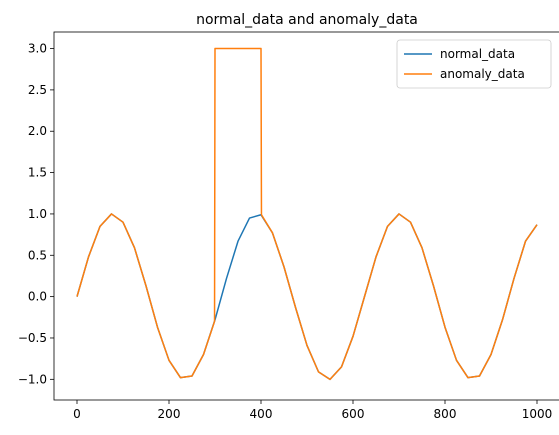 This screenshot has height=435, width=559. I want to click on legend-label: anomaly_data, so click(482, 74).